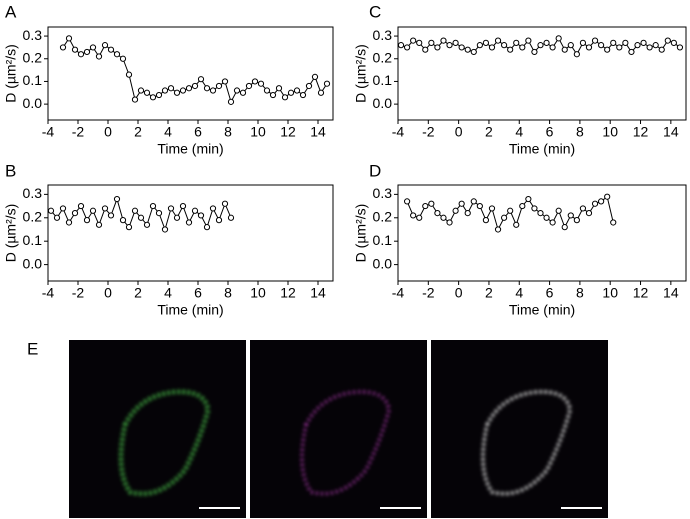 This screenshot has width=690, height=519. I want to click on plot-frame, so click(190, 233).